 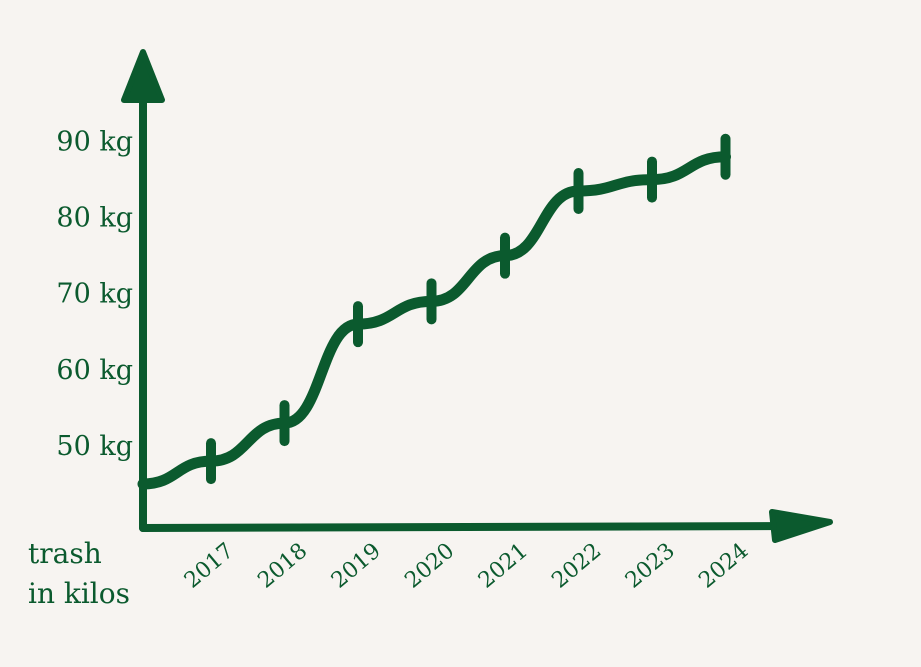 I want to click on y-tick-labels: 50 kg 60 kg 70 kg 80 kg 90 kg, so click(x=94, y=294).